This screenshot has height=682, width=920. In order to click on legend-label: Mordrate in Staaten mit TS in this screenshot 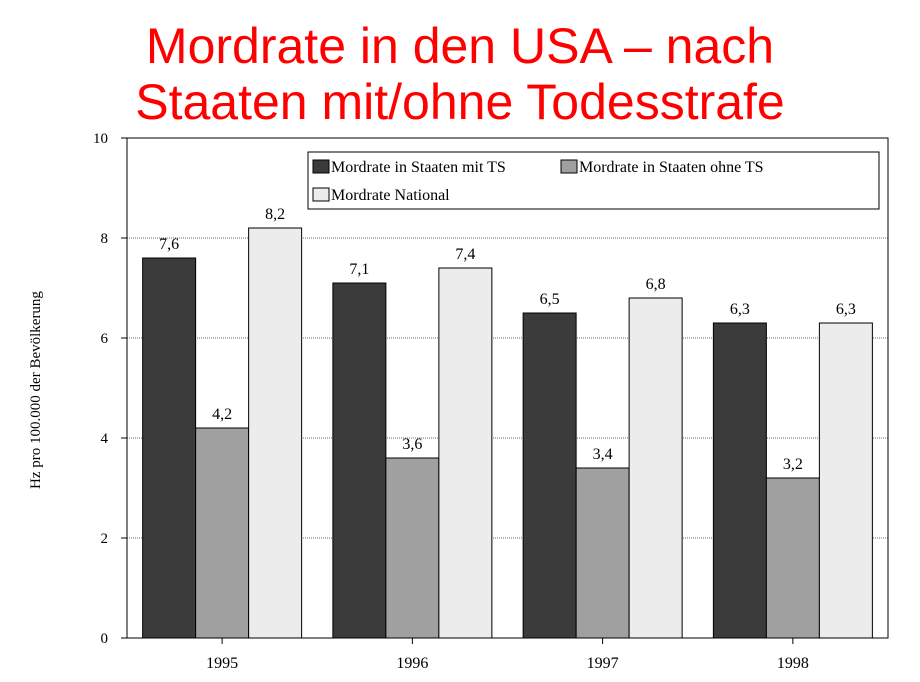, I will do `click(418, 167)`.